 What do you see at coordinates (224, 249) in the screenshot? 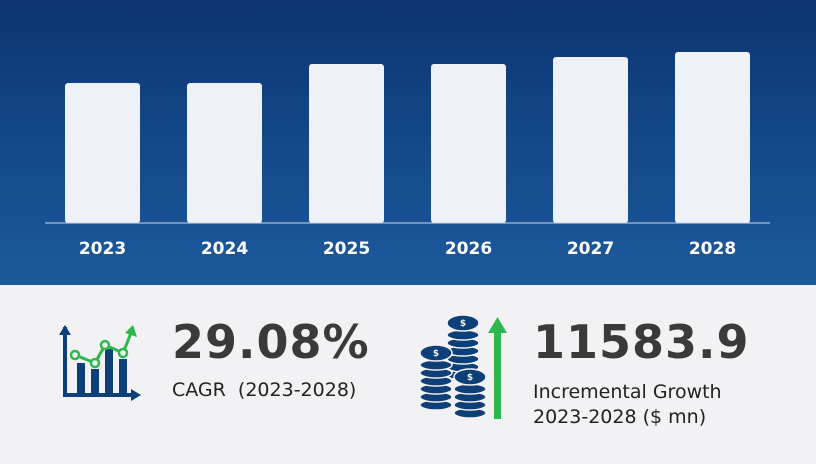
I see `x-tick-label: 2024` at bounding box center [224, 249].